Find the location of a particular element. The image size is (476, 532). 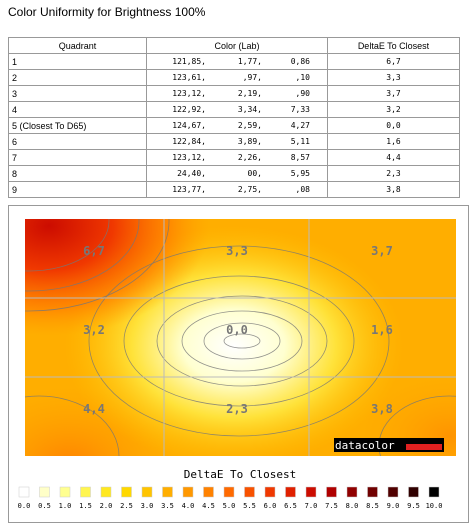

legend-tick-label: 5.0 is located at coordinates (229, 506).